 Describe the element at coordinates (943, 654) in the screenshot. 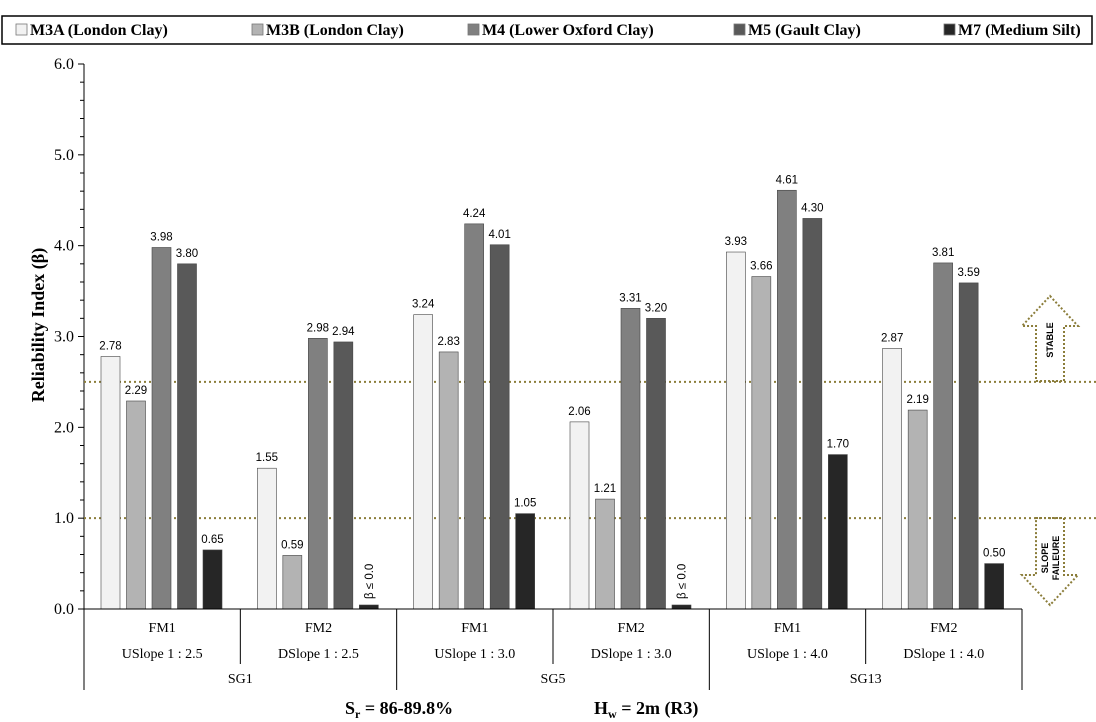

I see `category-slope-label: DSlope 1 : 4.0` at that location.